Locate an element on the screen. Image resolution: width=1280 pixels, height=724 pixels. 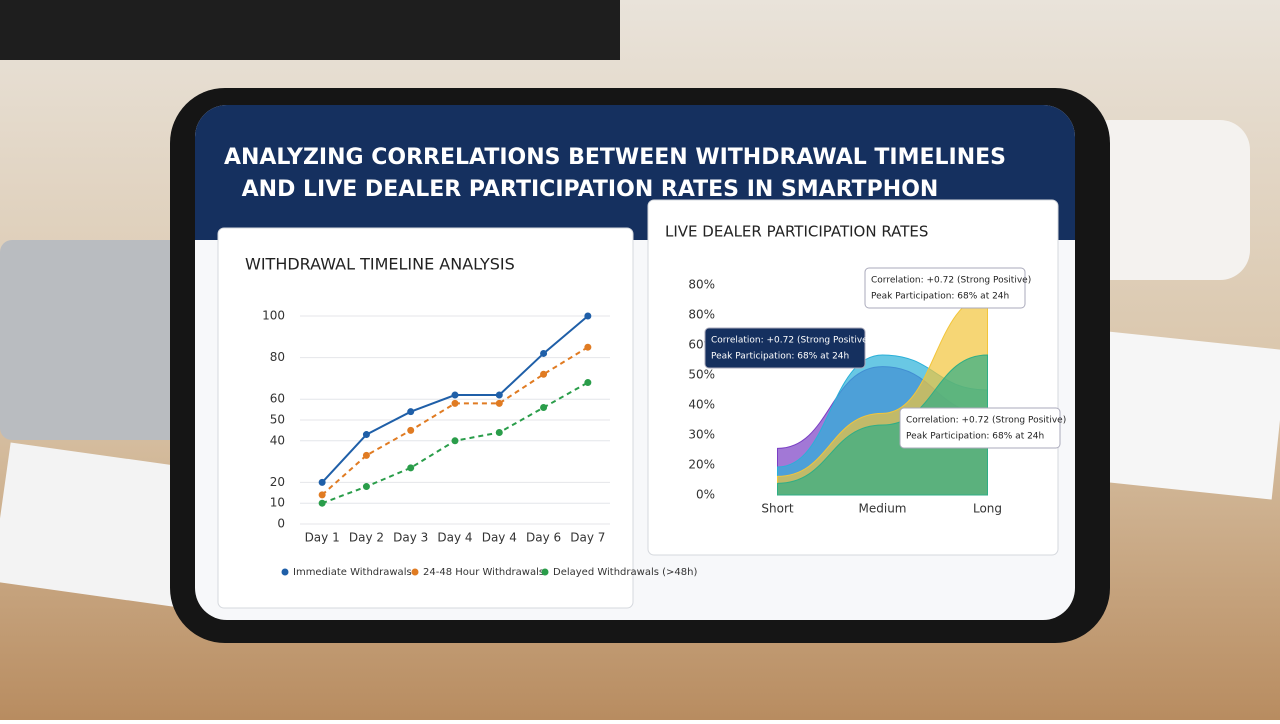
y-tick-label: 80 is located at coordinates (277, 357).